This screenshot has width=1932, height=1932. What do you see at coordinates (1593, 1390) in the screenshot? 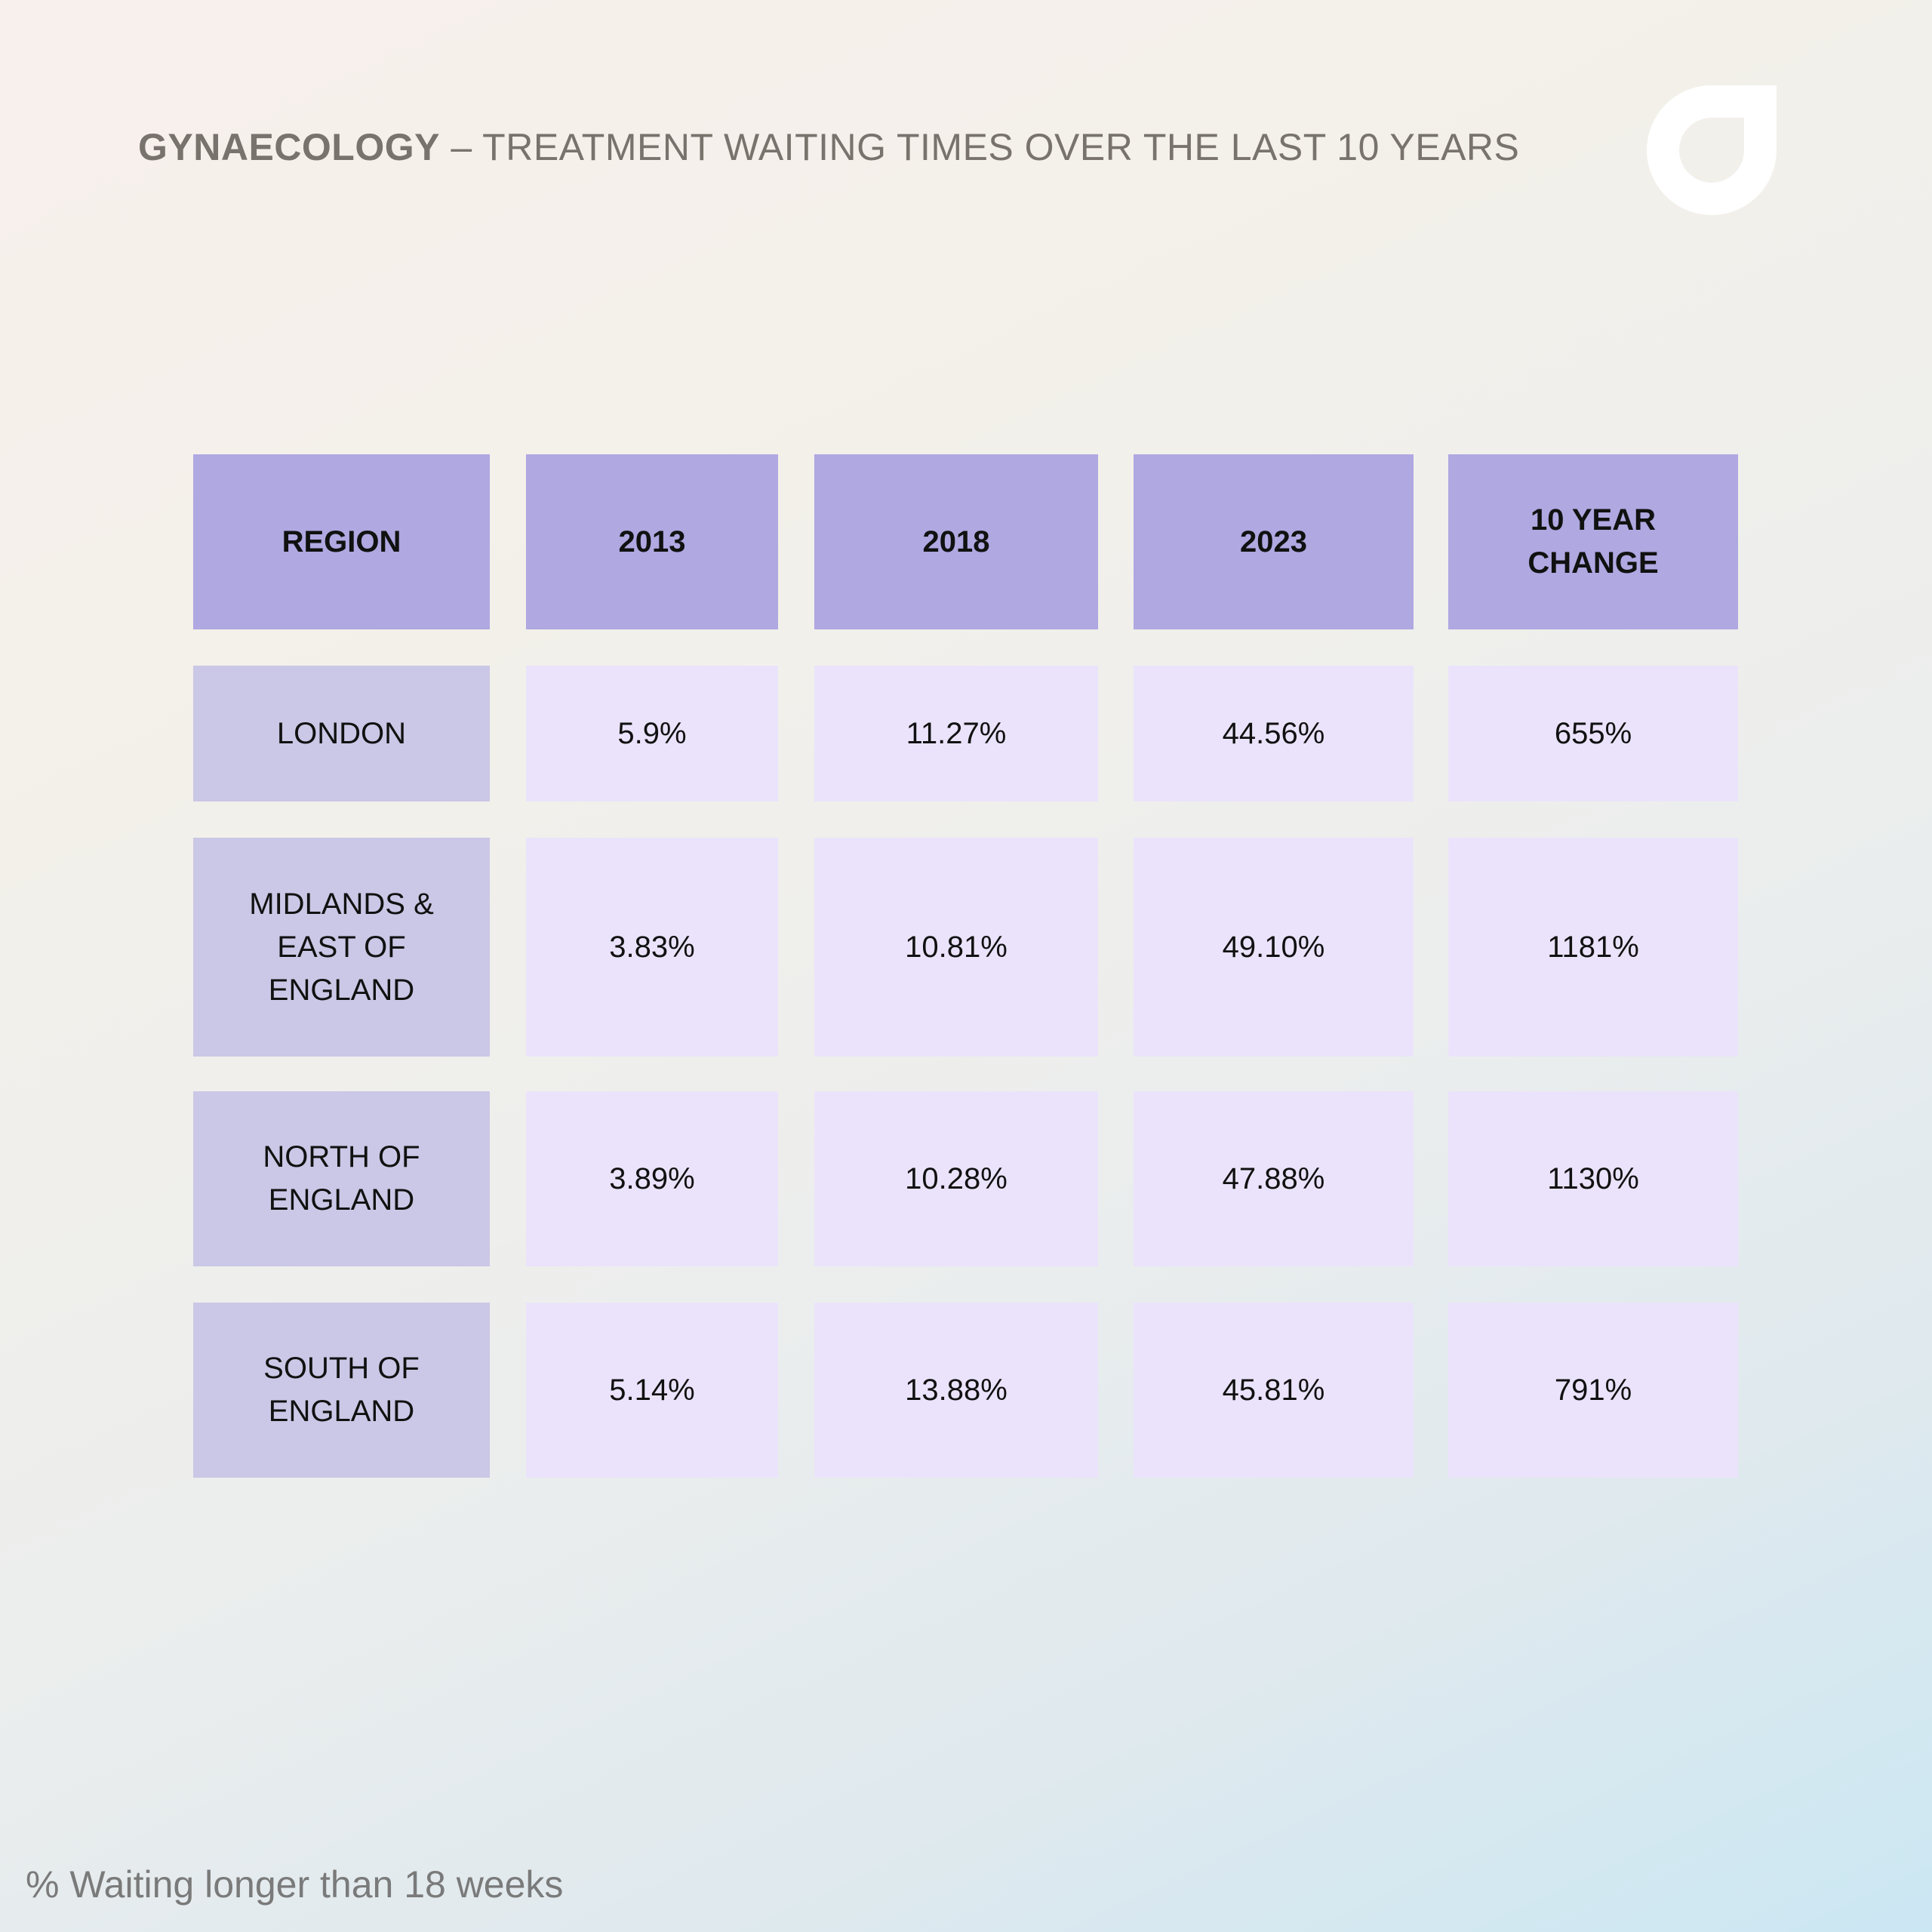
I see `value-cell-ten-year-change: 791%` at bounding box center [1593, 1390].